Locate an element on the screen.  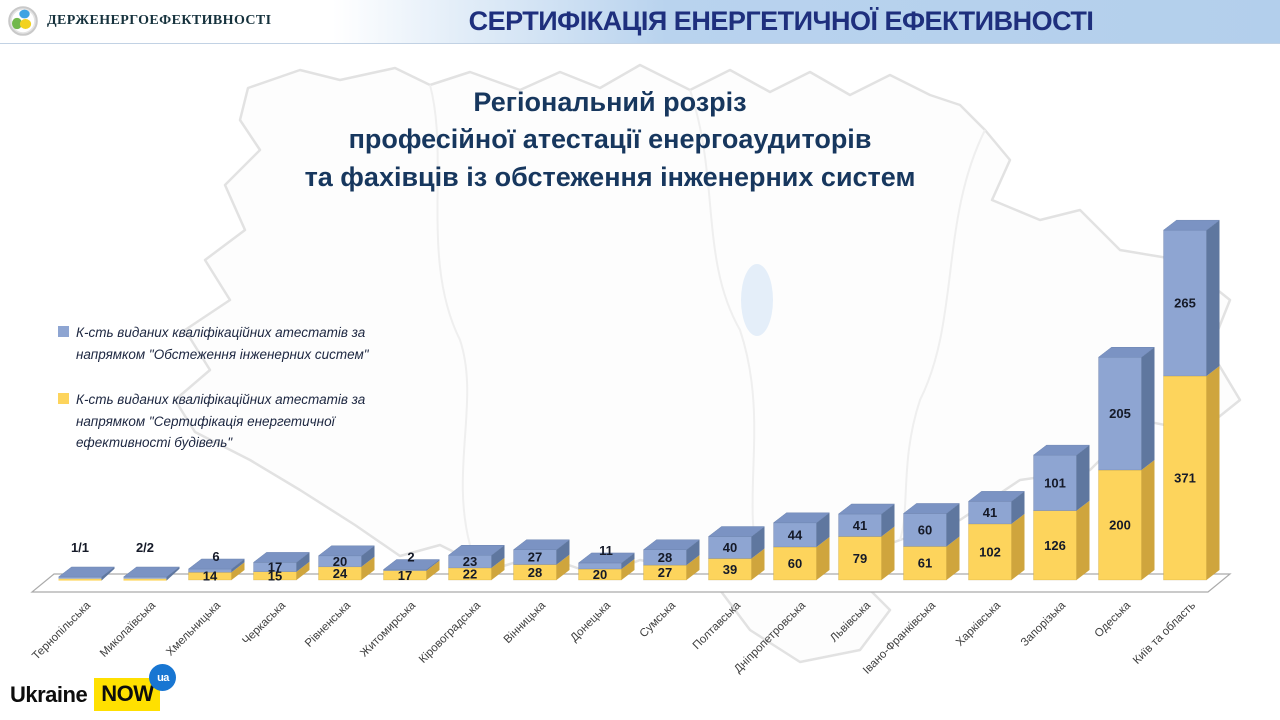
bar-value-certification: 28 is located at coordinates (535, 572).